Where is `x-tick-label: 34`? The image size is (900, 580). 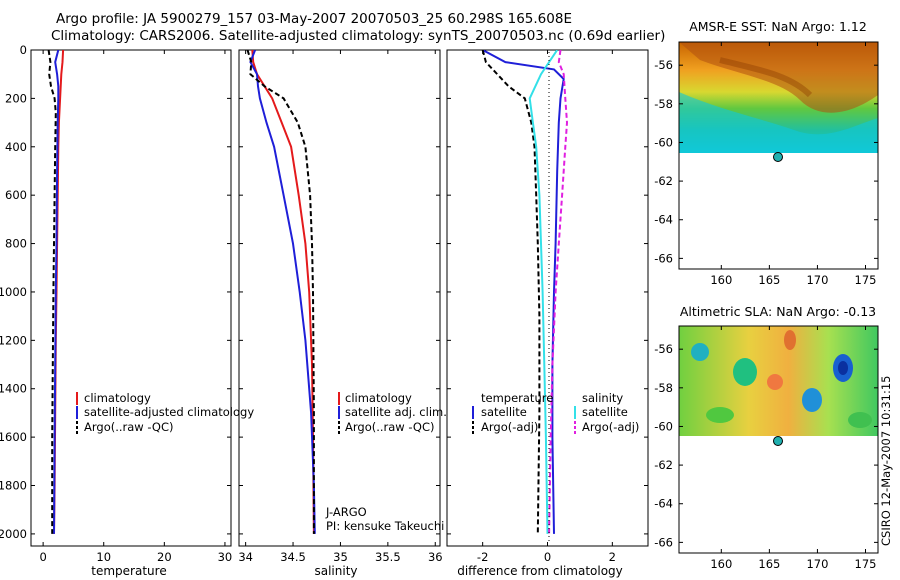
x-tick-label: 34 is located at coordinates (245, 557).